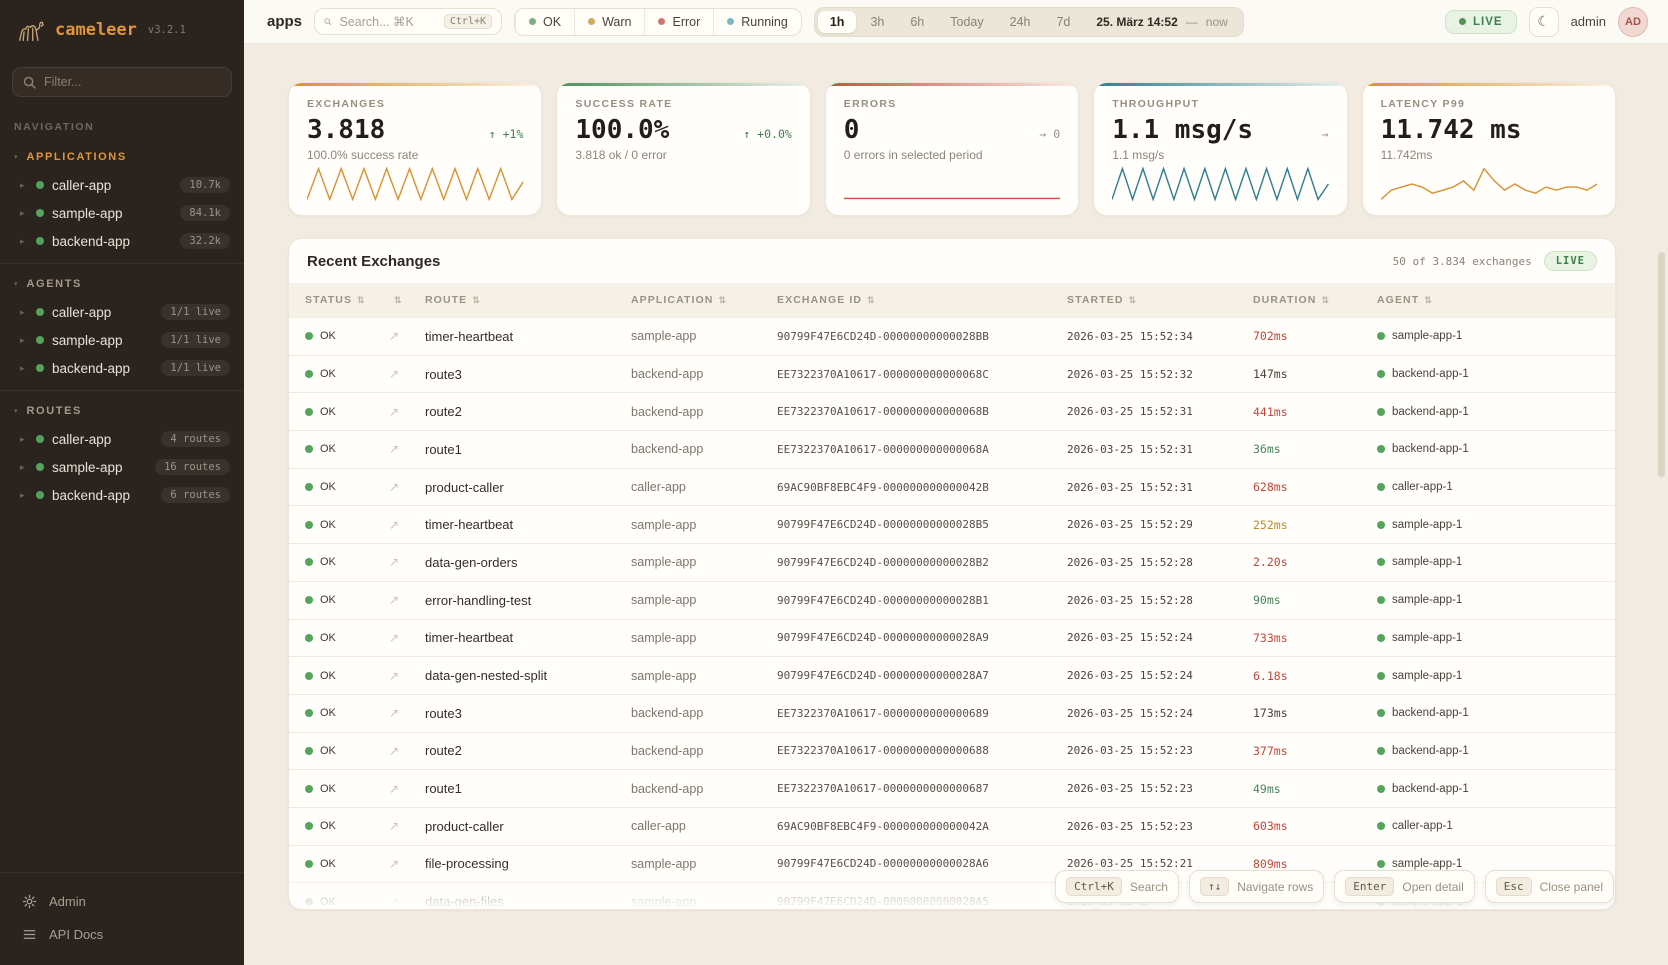  Describe the element at coordinates (1063, 22) in the screenshot. I see `time-range-segment: 7d` at that location.